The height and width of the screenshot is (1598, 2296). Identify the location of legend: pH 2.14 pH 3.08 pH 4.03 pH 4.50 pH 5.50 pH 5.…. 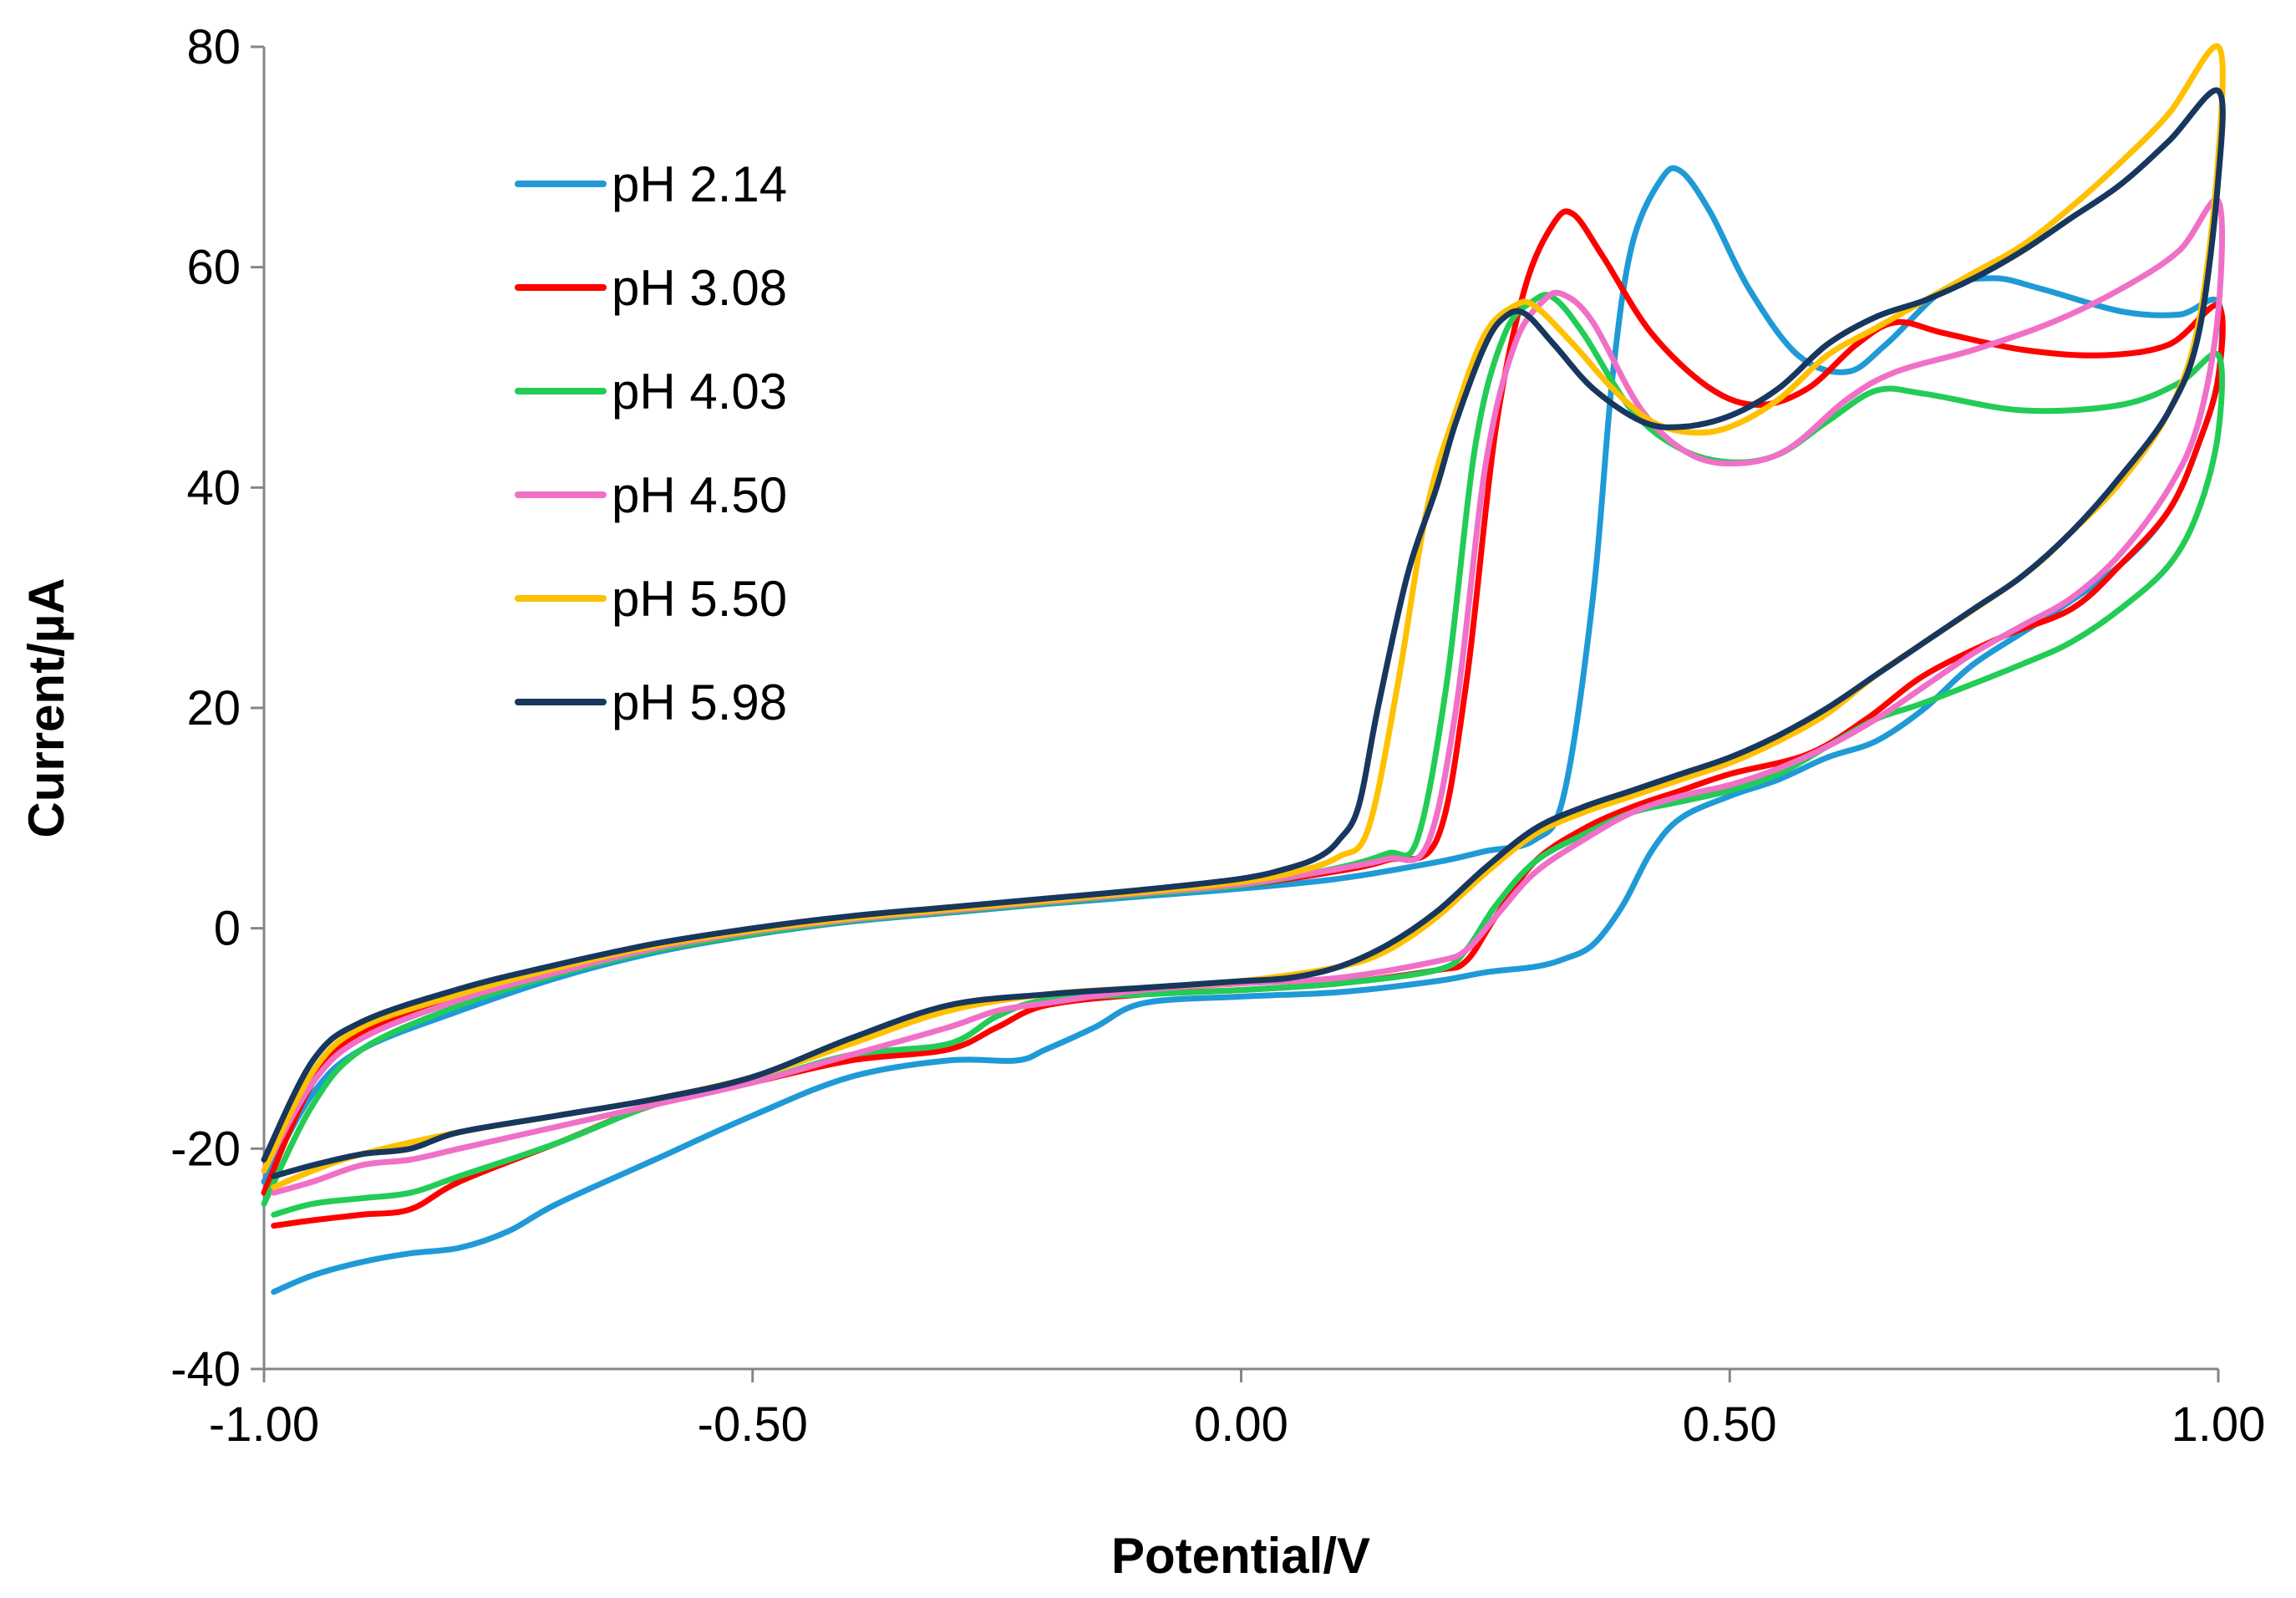
(651, 443).